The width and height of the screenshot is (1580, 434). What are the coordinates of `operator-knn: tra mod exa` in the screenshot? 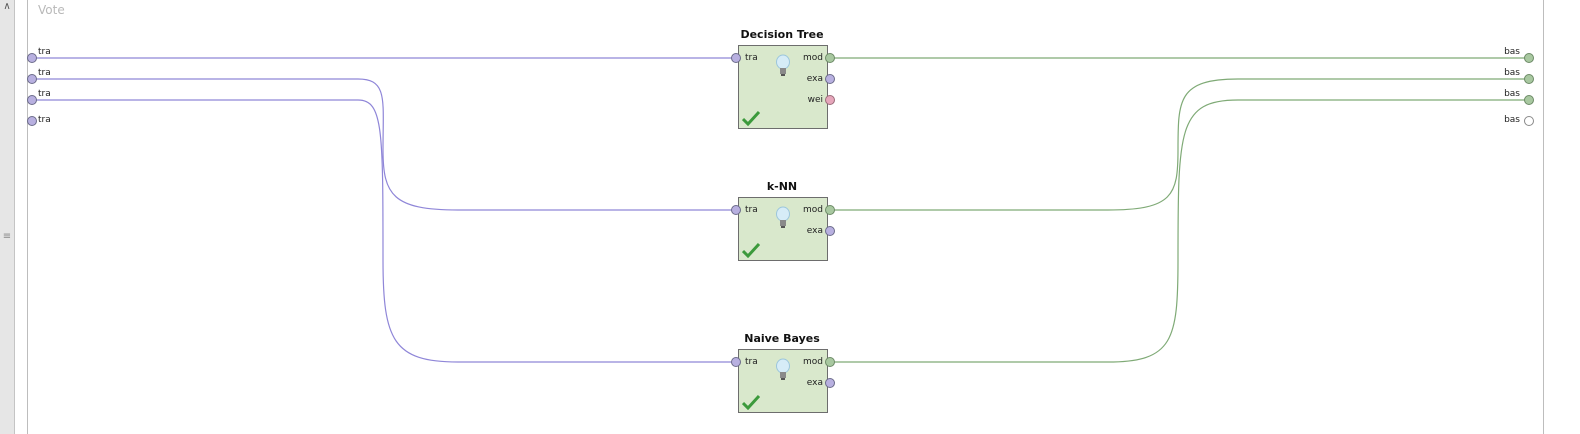 It's located at (783, 229).